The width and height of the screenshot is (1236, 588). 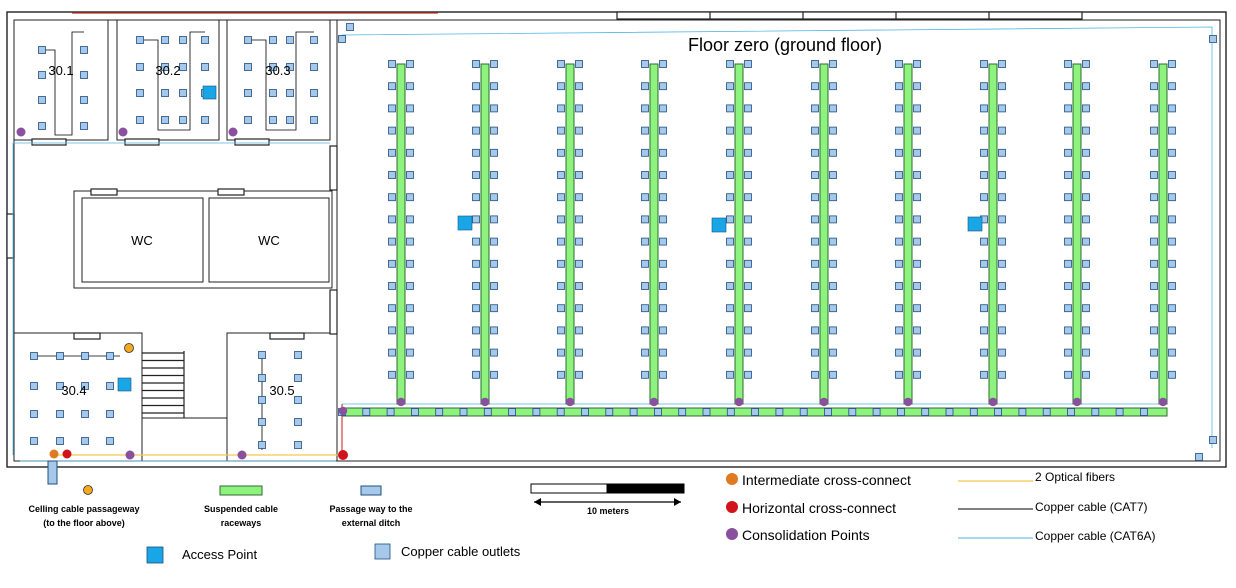 I want to click on legend-horizontal-cc-label: Horizontal cross-connect, so click(x=819, y=508).